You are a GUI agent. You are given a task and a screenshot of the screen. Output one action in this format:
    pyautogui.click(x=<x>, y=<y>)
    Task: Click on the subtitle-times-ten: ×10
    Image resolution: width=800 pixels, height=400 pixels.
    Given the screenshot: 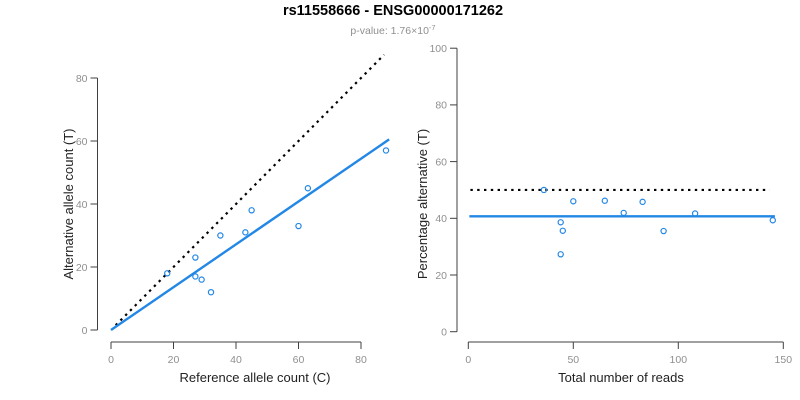 What is the action you would take?
    pyautogui.click(x=420, y=31)
    